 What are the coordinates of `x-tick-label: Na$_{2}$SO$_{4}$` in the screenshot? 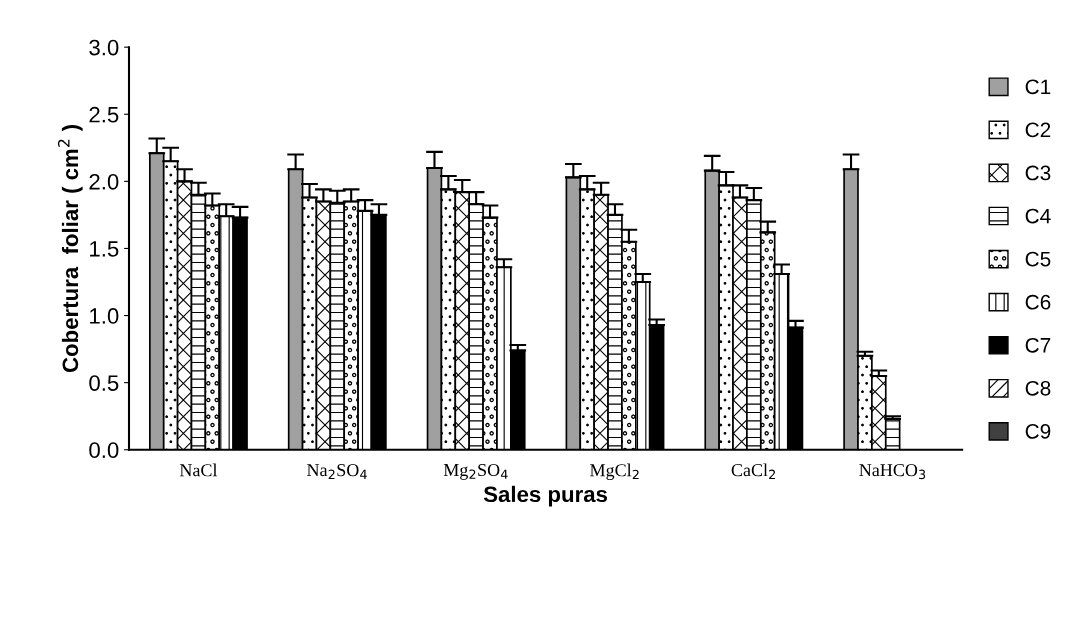 It's located at (337, 471).